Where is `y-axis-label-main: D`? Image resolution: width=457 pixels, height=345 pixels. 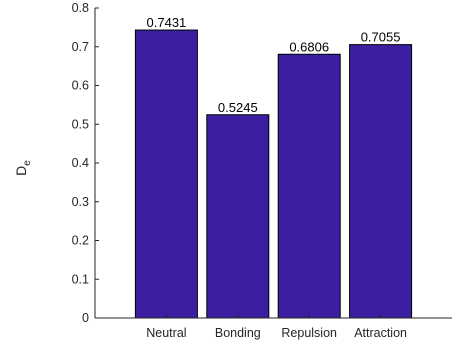 y-axis-label-main: D is located at coordinates (21, 171).